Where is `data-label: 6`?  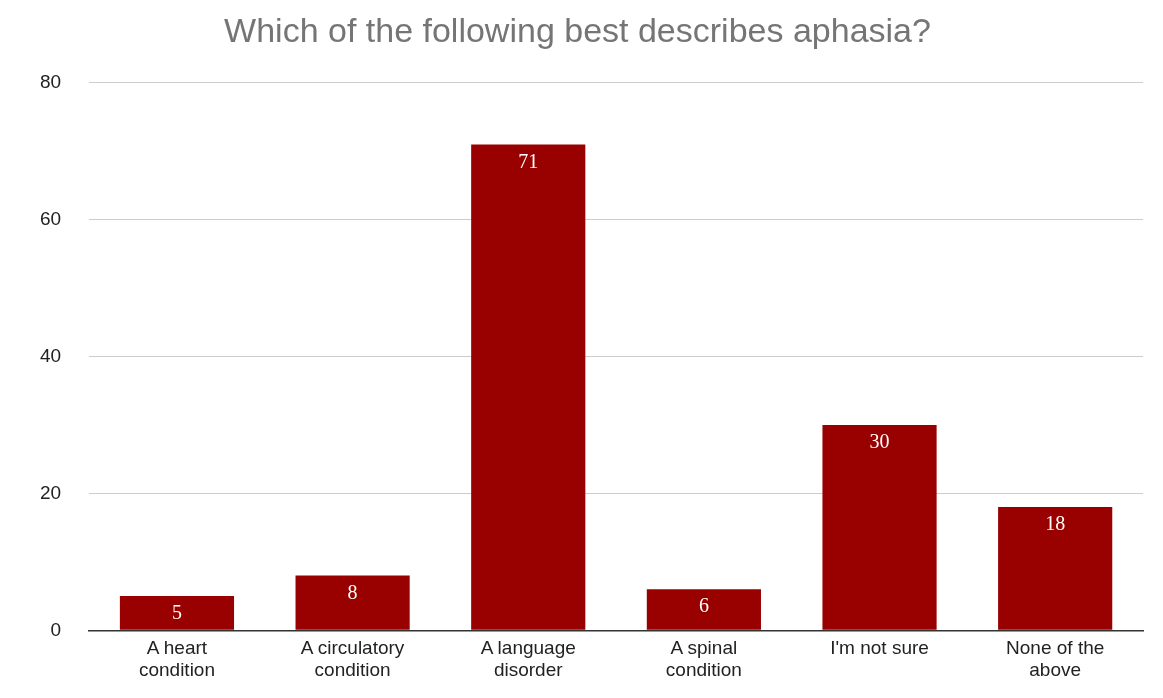 data-label: 6 is located at coordinates (703, 605).